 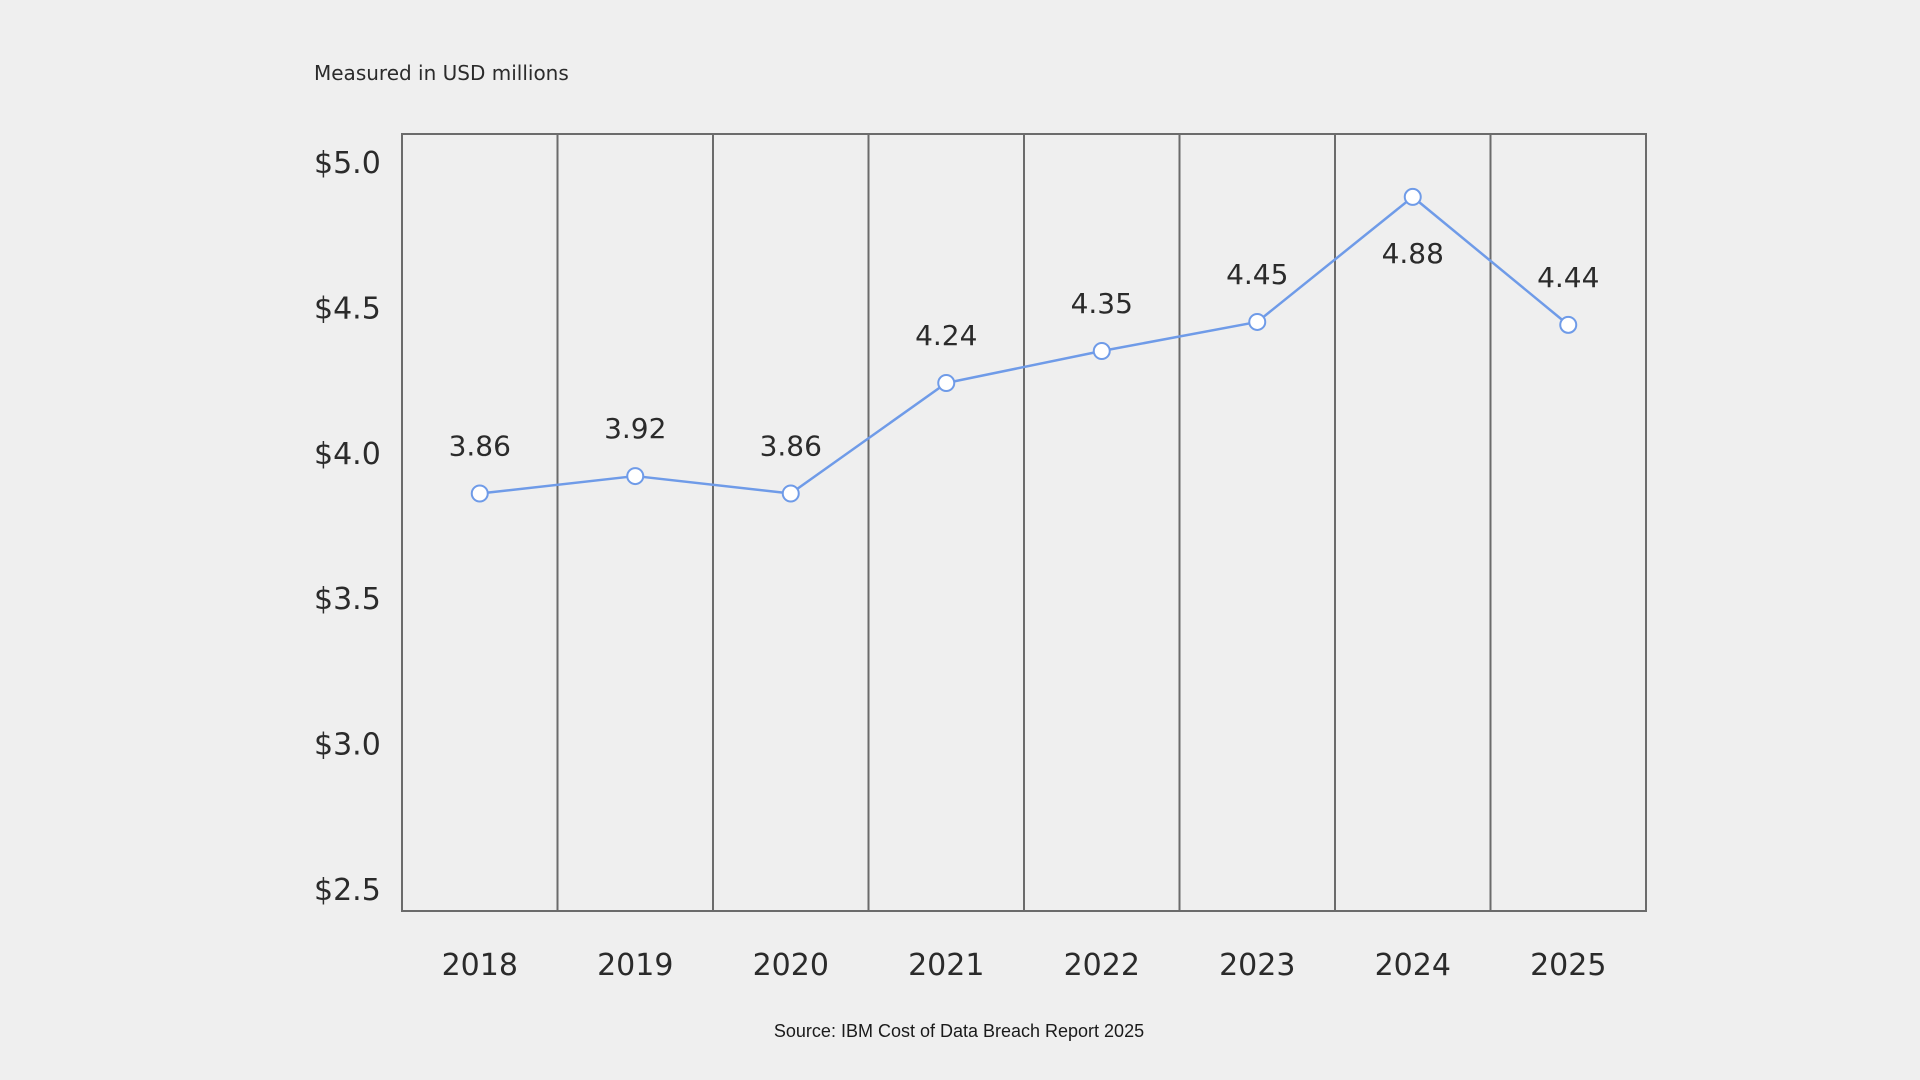 What do you see at coordinates (635, 428) in the screenshot?
I see `data-label: 3.92` at bounding box center [635, 428].